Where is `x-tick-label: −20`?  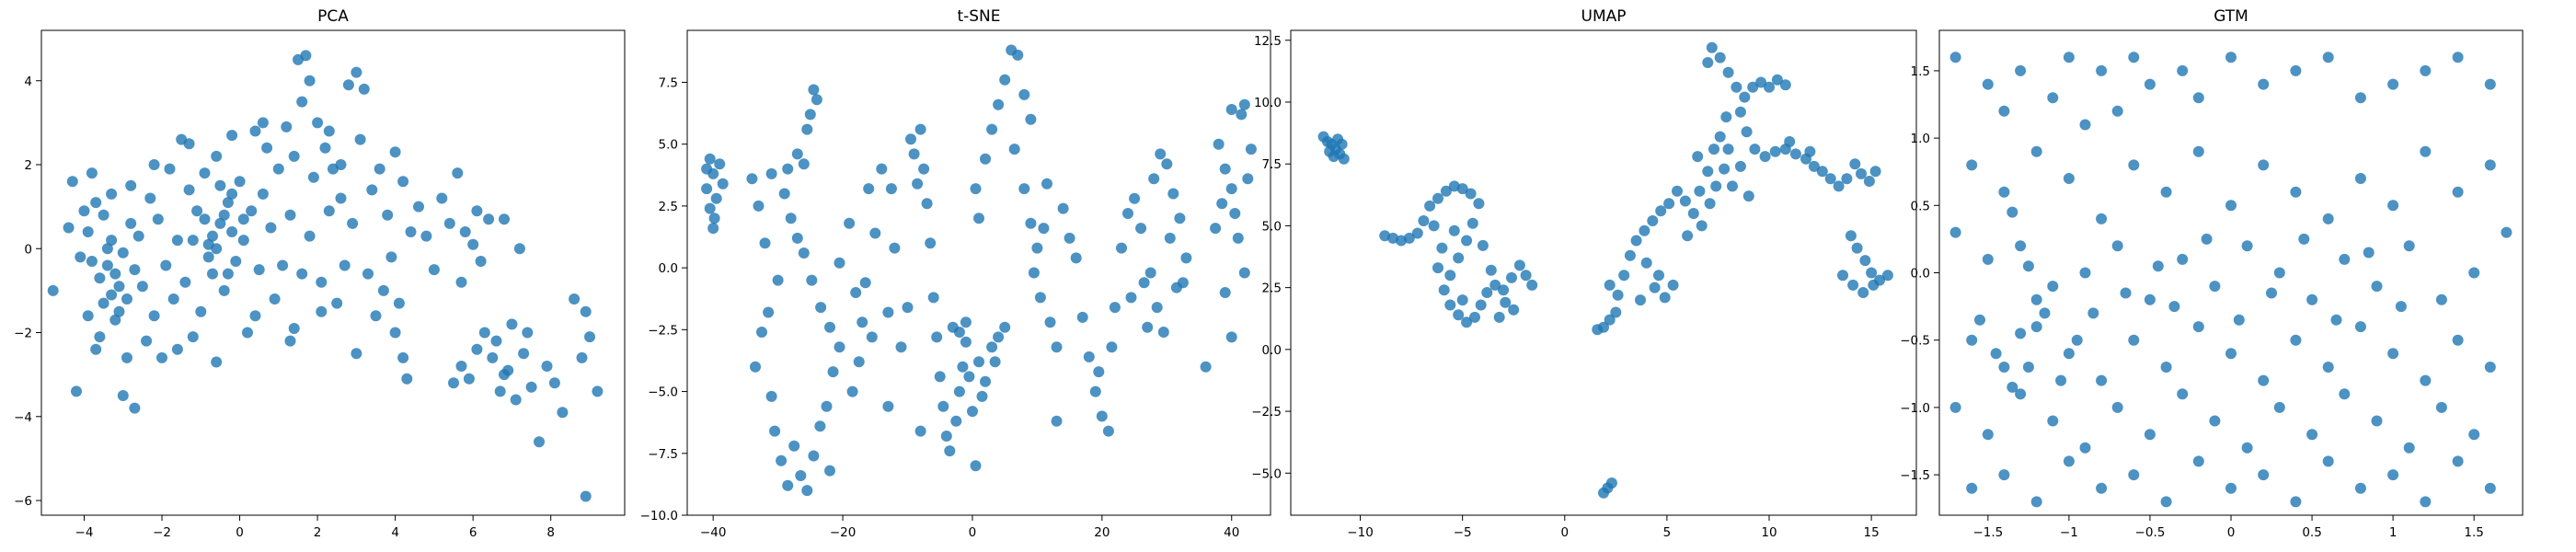
x-tick-label: −20 is located at coordinates (843, 532).